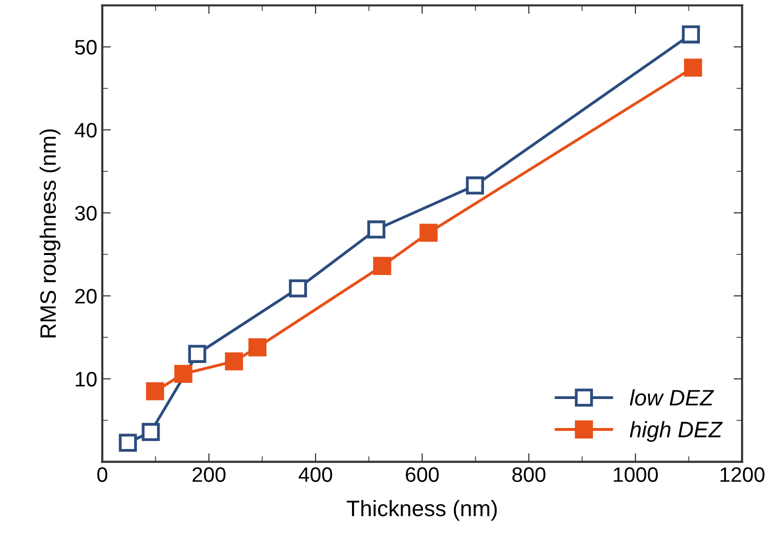  Describe the element at coordinates (86, 296) in the screenshot. I see `y-tick-label: 20` at that location.